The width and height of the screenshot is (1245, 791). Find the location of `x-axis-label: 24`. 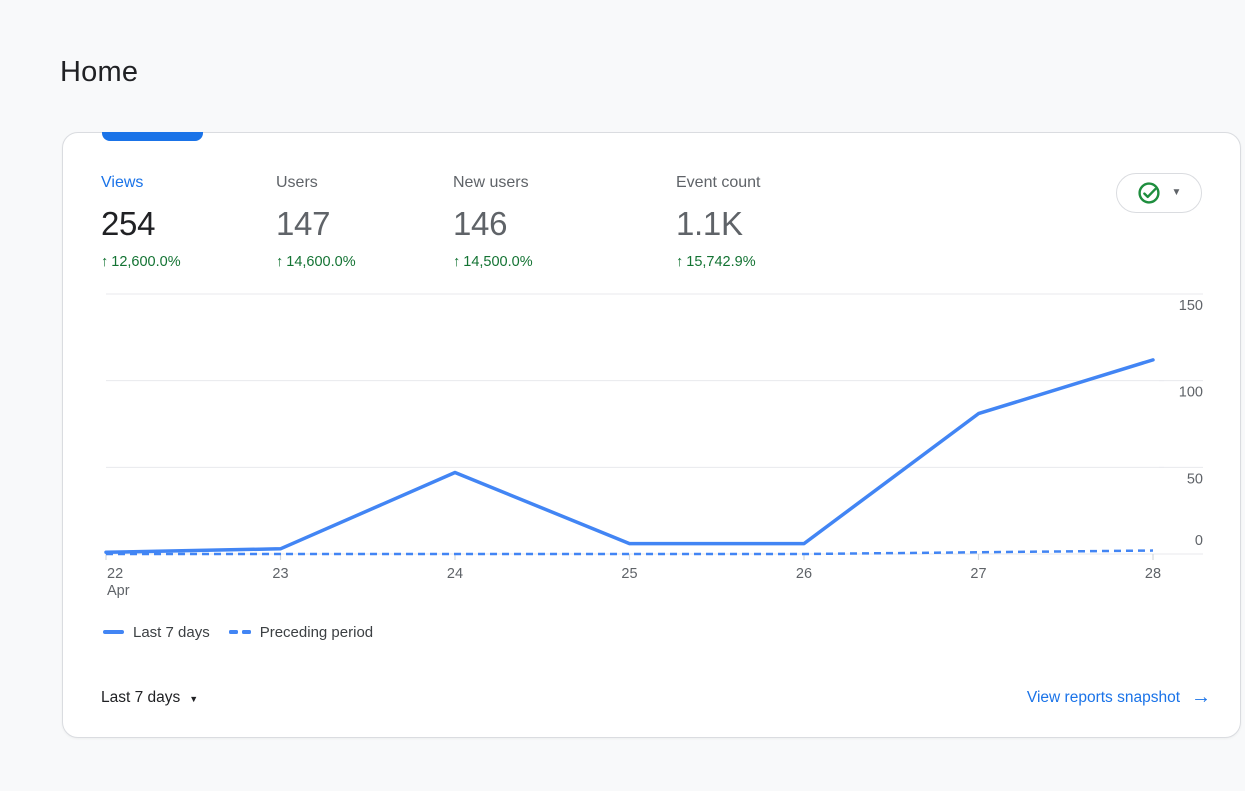

x-axis-label: 24 is located at coordinates (455, 574).